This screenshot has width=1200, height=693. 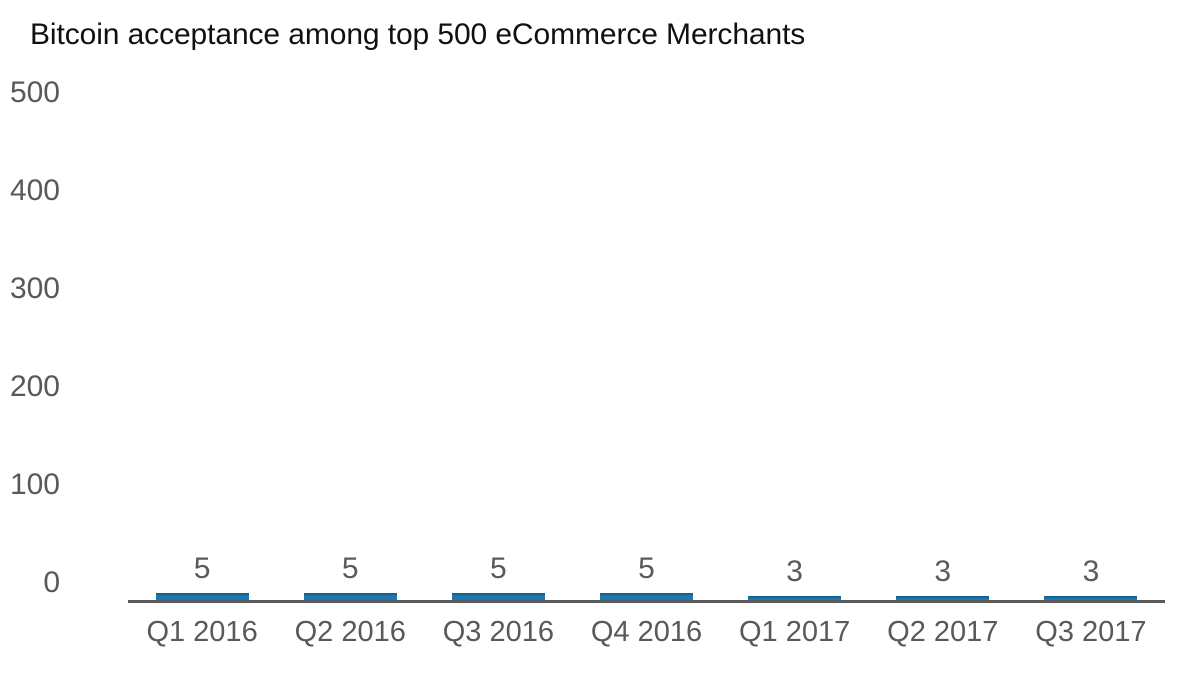 What do you see at coordinates (498, 596) in the screenshot?
I see `bar-q3-2016` at bounding box center [498, 596].